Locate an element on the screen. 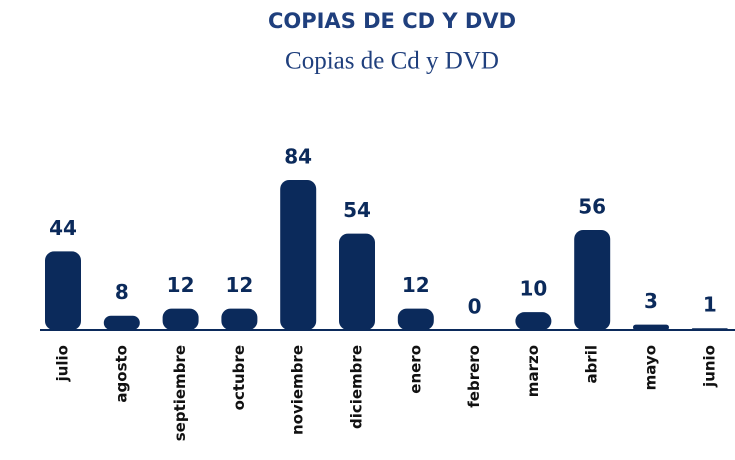 The height and width of the screenshot is (460, 735). x-tick-label: agosto is located at coordinates (121, 374).